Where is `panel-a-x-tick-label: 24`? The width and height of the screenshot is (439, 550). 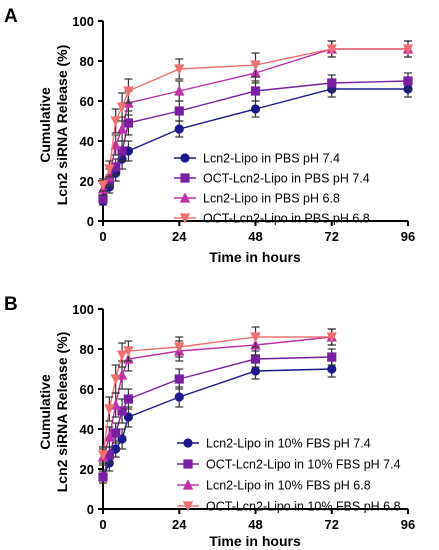
panel-a-x-tick-label: 24 is located at coordinates (179, 236).